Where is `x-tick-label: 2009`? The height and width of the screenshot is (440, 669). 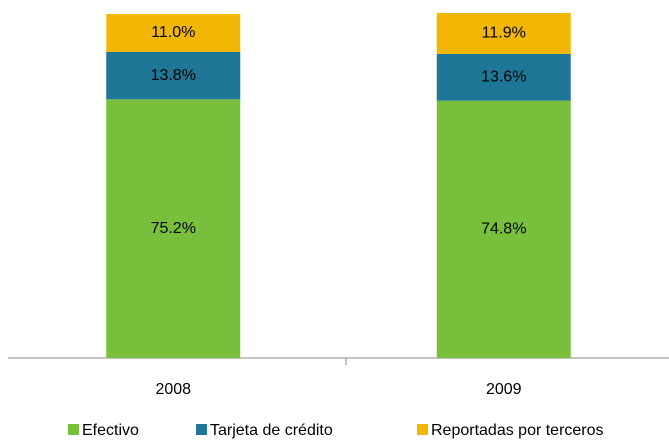
x-tick-label: 2009 is located at coordinates (504, 389).